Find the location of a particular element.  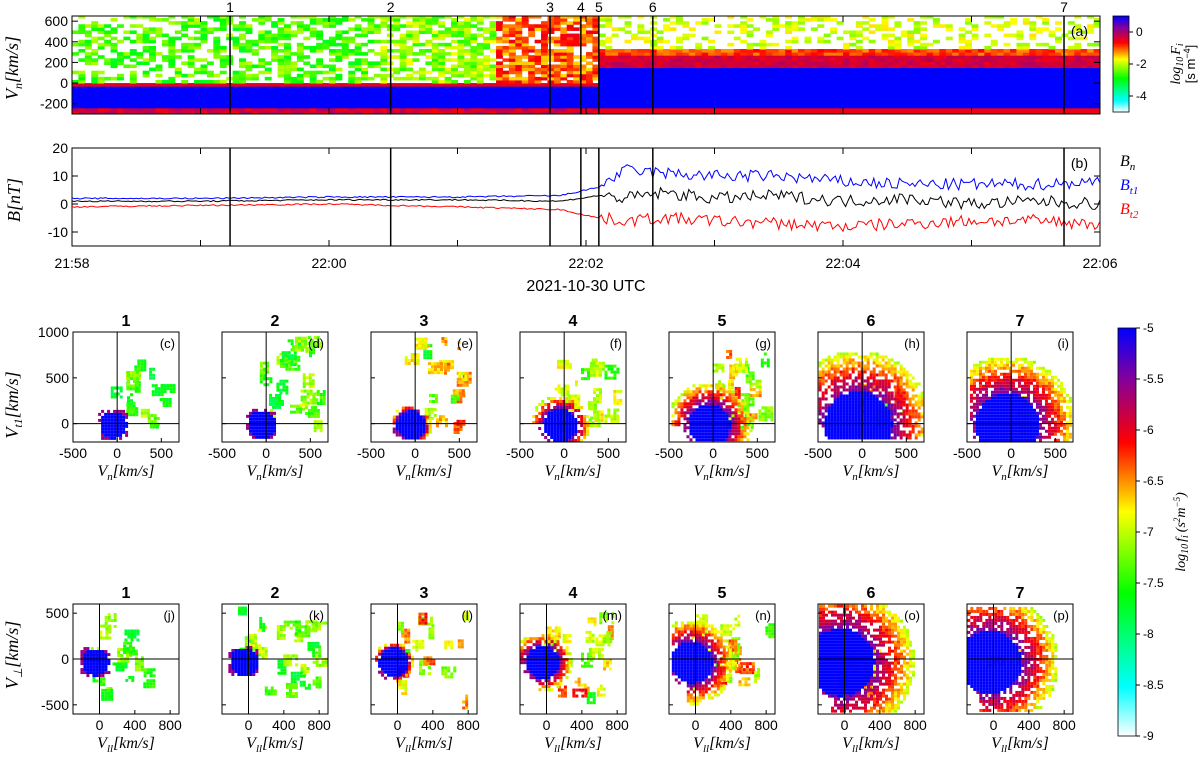

vdf-panel-g: -500 0 500 5 (g) Vn[km/s] is located at coordinates (715, 398).